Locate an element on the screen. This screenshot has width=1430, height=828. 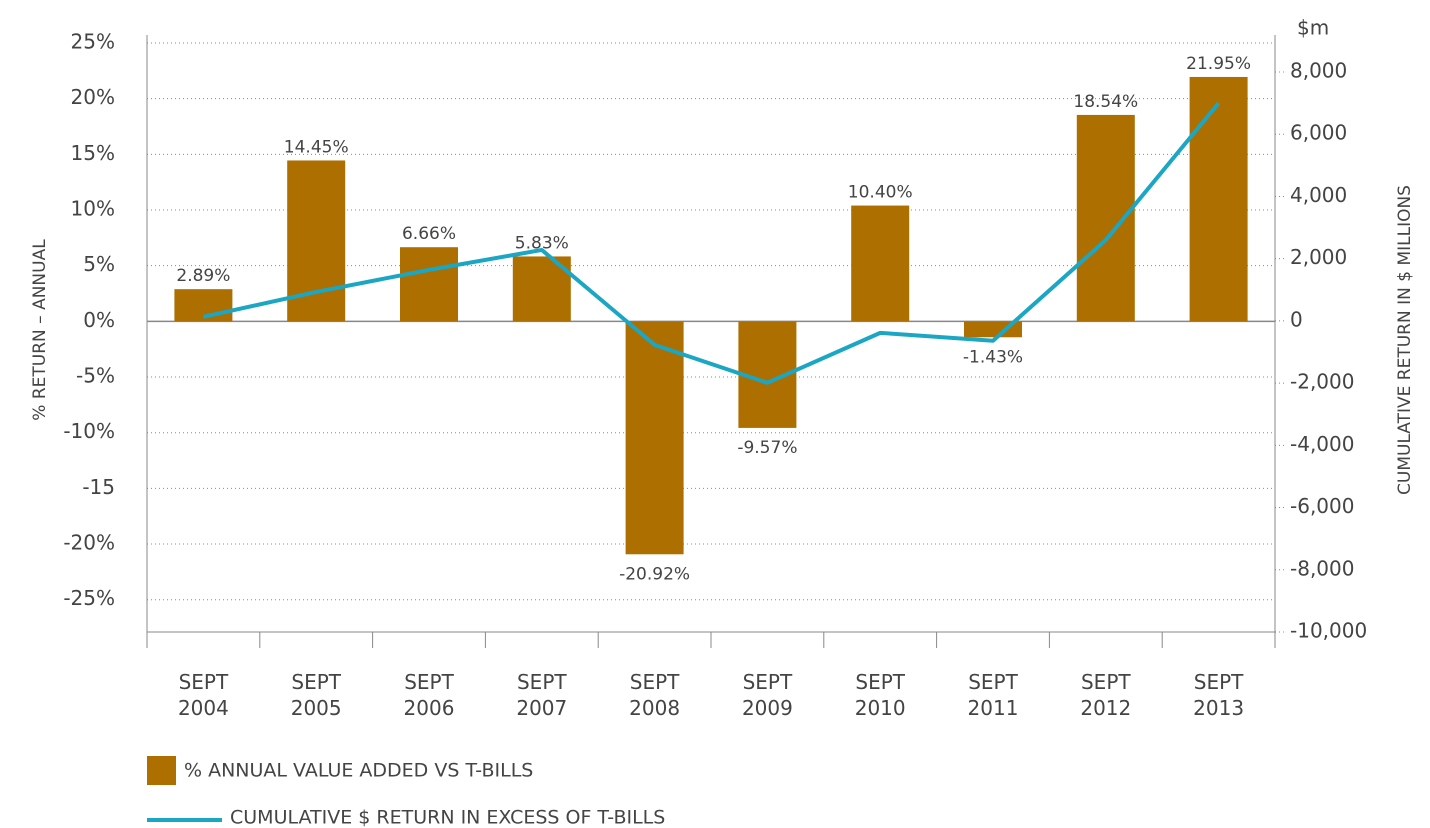
y2-tick-label: -4,000 is located at coordinates (1322, 444).